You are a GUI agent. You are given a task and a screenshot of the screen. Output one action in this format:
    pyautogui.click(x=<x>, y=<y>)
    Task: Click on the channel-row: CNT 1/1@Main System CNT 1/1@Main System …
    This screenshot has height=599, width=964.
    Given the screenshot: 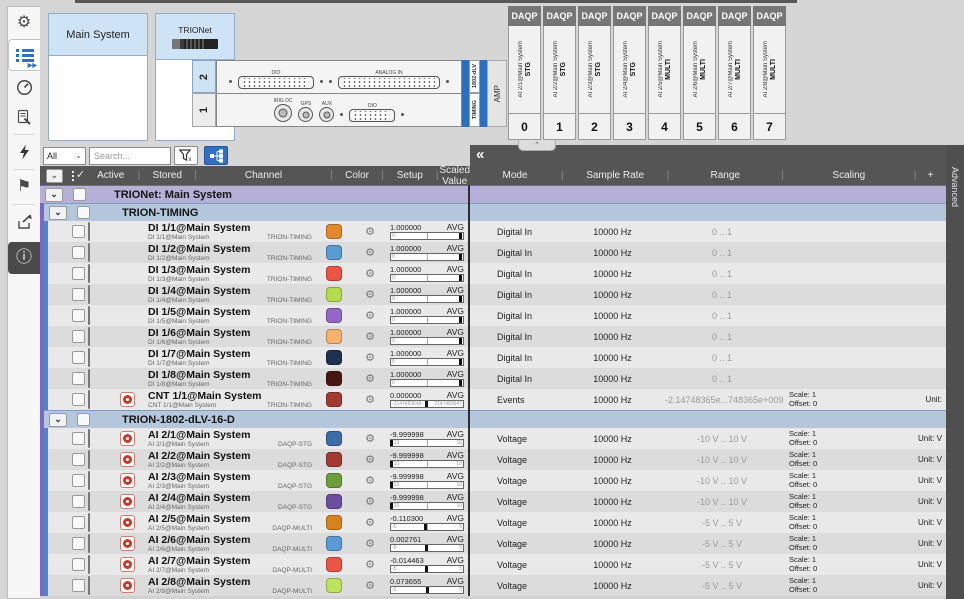 What is the action you would take?
    pyautogui.click(x=497, y=399)
    